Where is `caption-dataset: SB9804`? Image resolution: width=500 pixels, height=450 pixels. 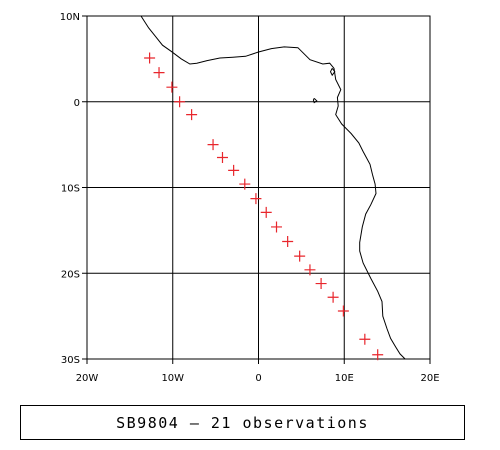
caption-dataset: SB9804 is located at coordinates (148, 422).